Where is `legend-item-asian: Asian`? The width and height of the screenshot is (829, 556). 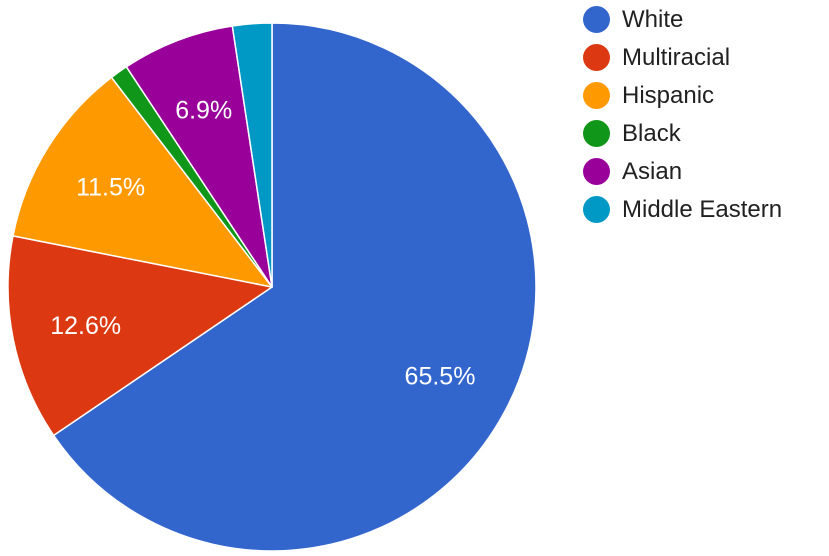
legend-item-asian: Asian is located at coordinates (682, 171).